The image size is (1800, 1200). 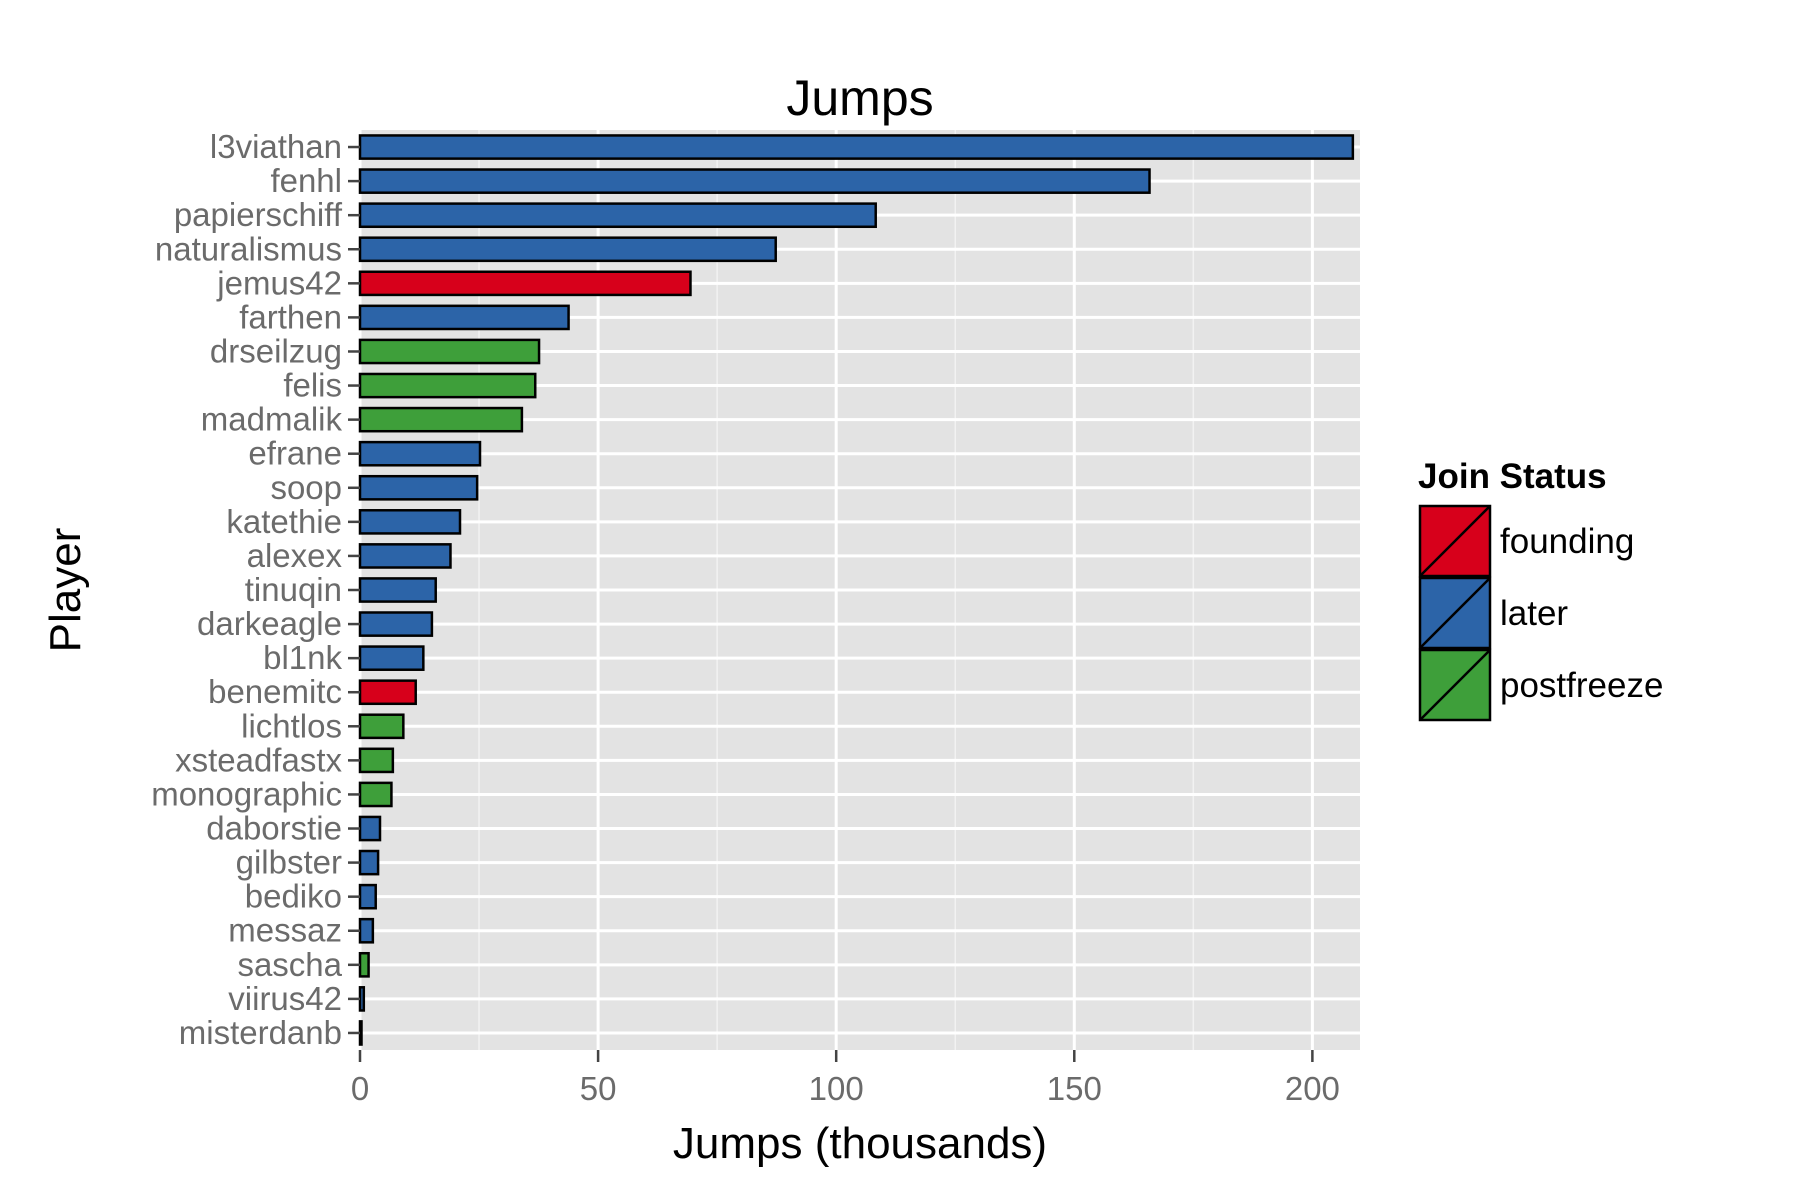 What do you see at coordinates (391, 658) in the screenshot?
I see `bar-bl1nk` at bounding box center [391, 658].